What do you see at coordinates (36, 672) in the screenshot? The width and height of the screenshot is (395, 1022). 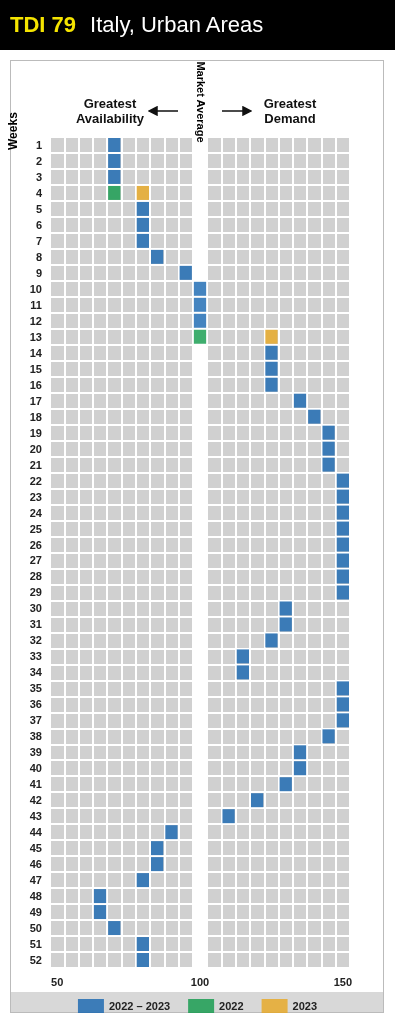 I see `y-tick-label: 34` at bounding box center [36, 672].